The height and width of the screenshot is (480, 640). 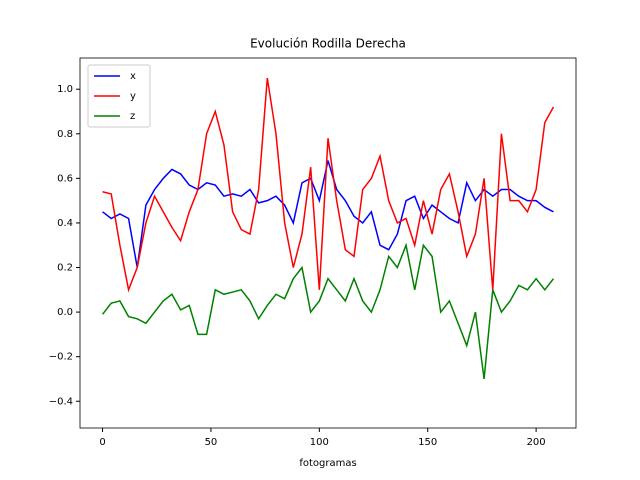 I want to click on x-axis-label: fotogramas, so click(x=327, y=463).